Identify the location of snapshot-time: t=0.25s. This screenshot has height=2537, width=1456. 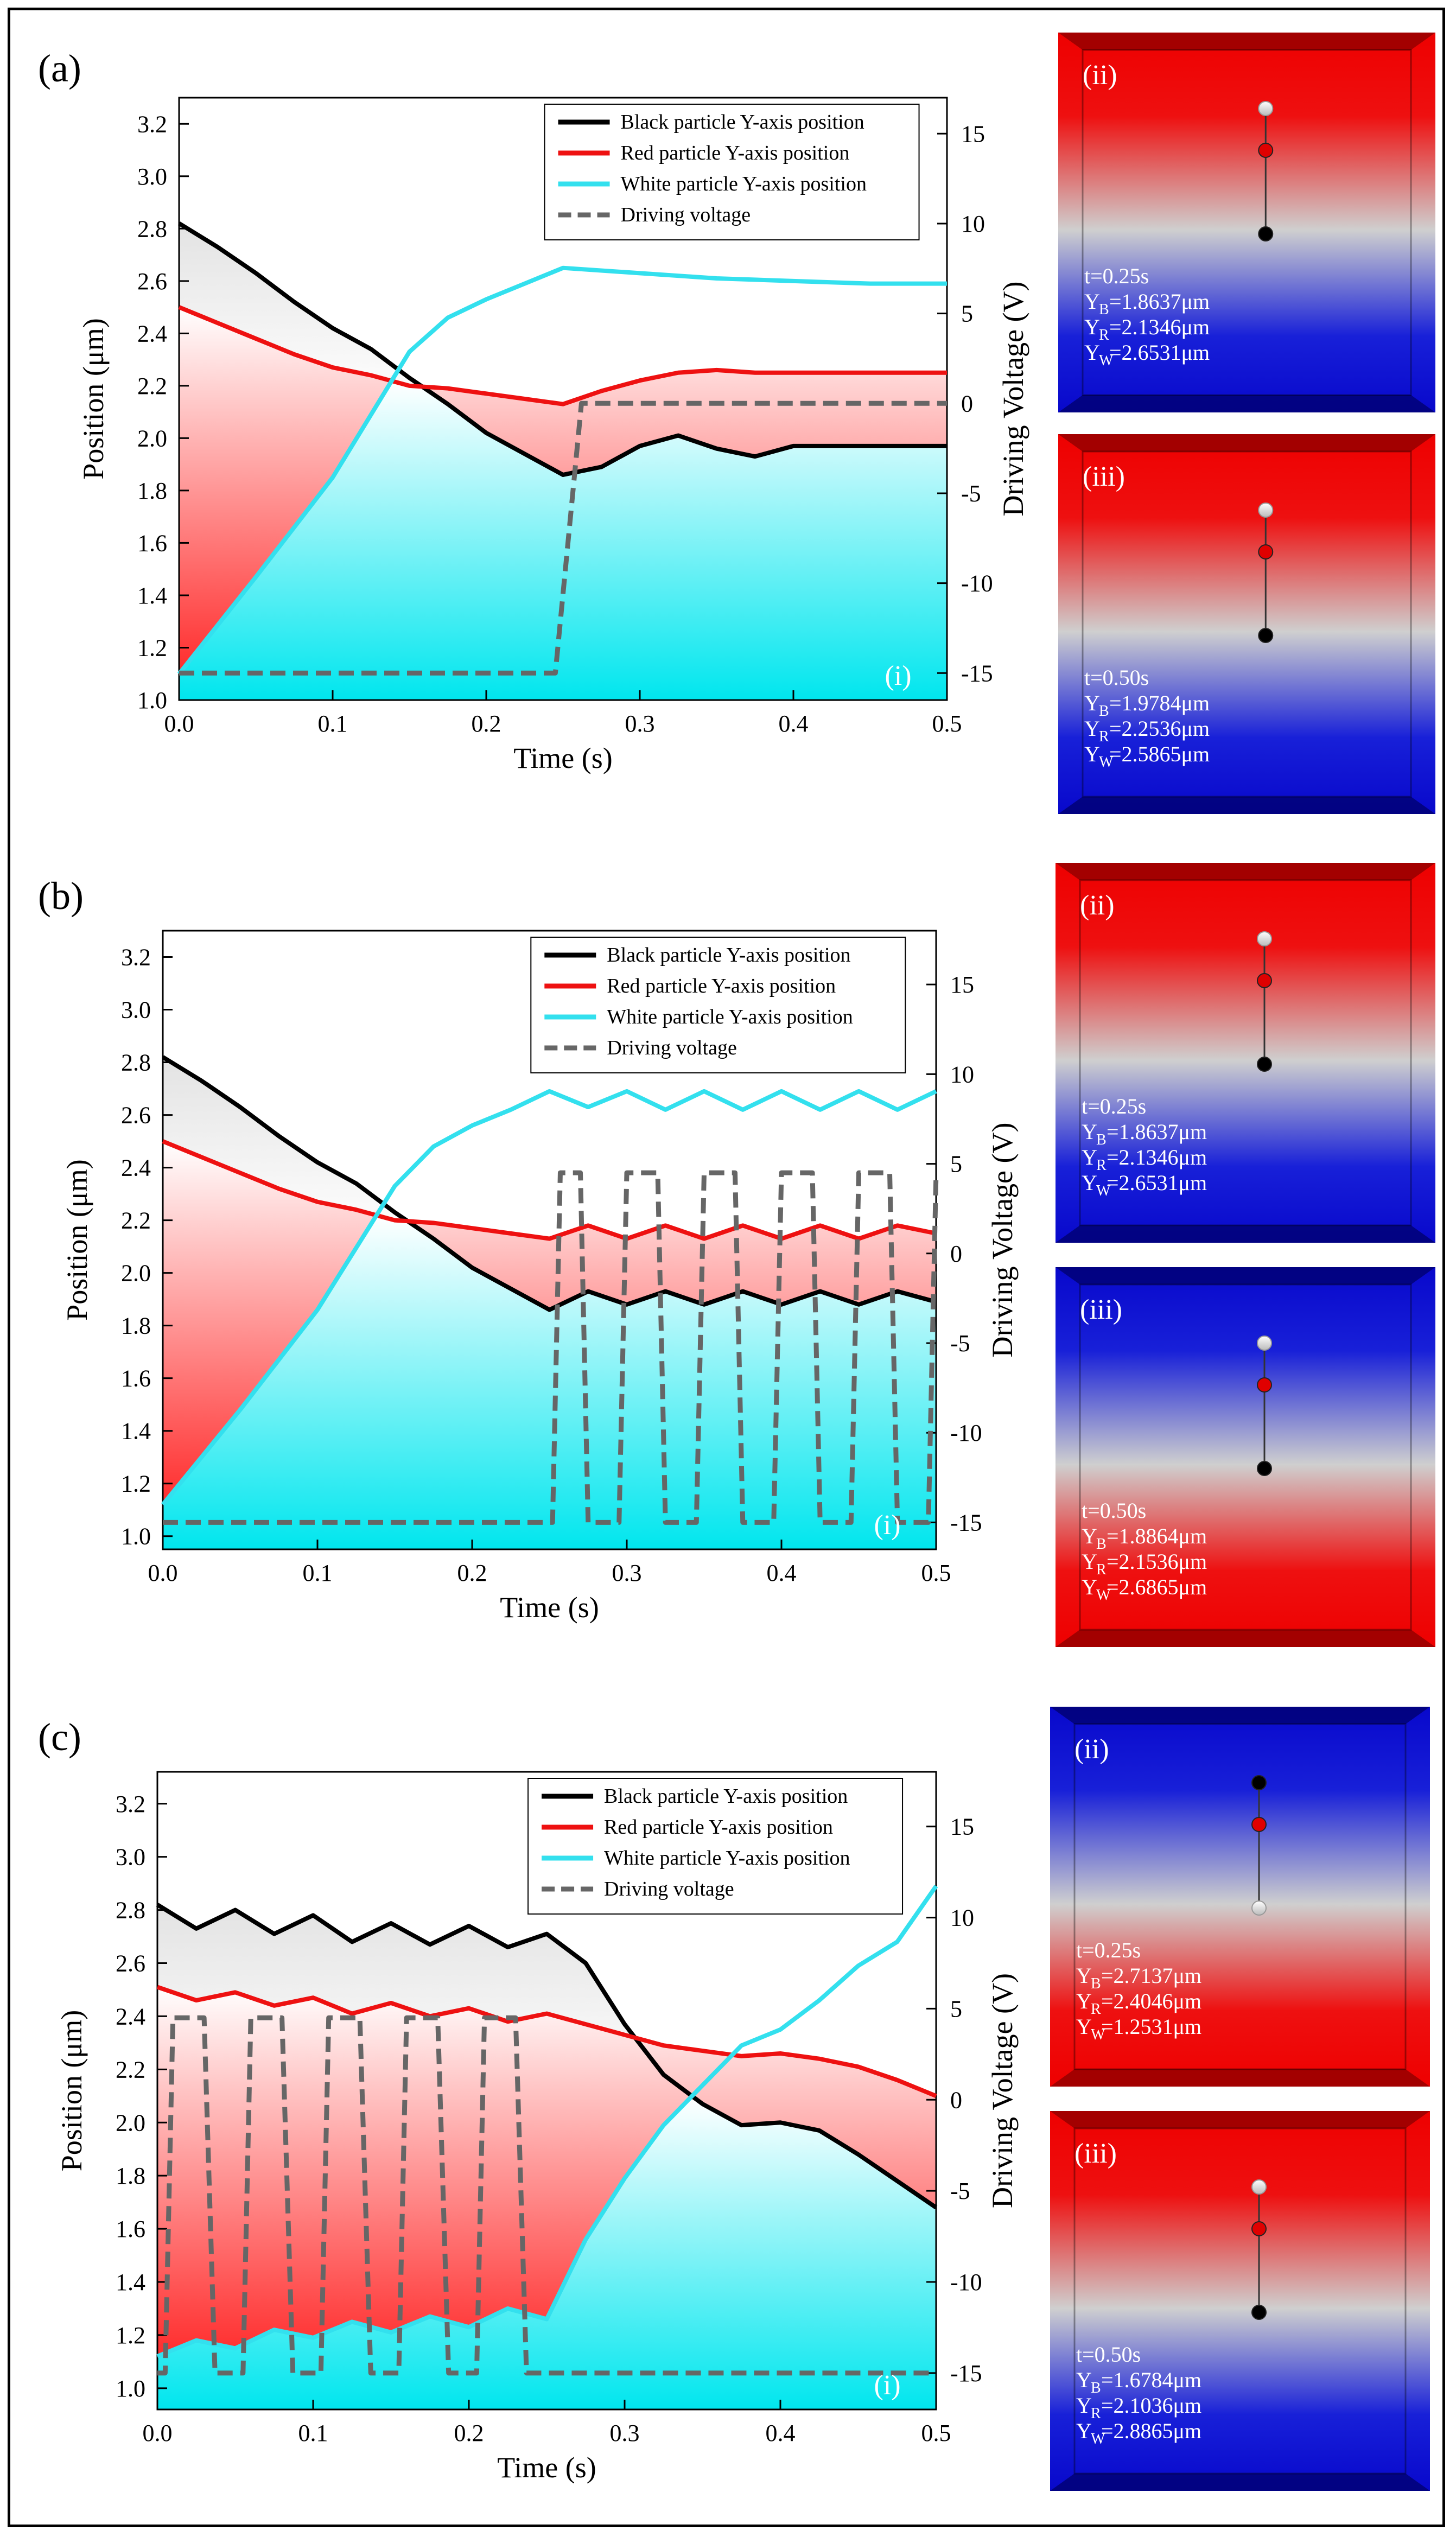
(1116, 276).